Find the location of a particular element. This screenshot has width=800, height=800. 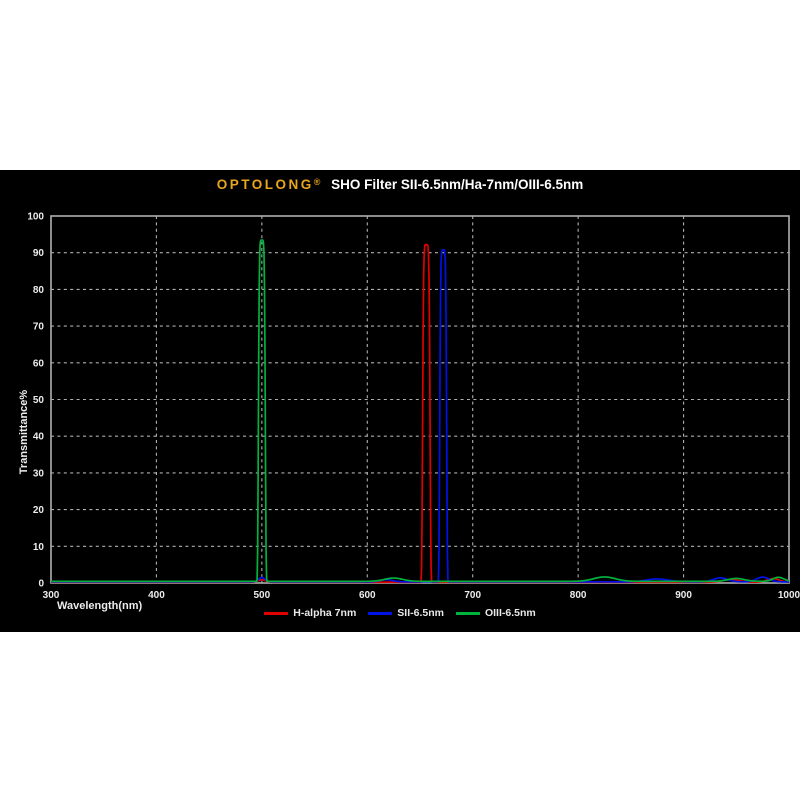

x-tick-label-1000: 1000 is located at coordinates (789, 595).